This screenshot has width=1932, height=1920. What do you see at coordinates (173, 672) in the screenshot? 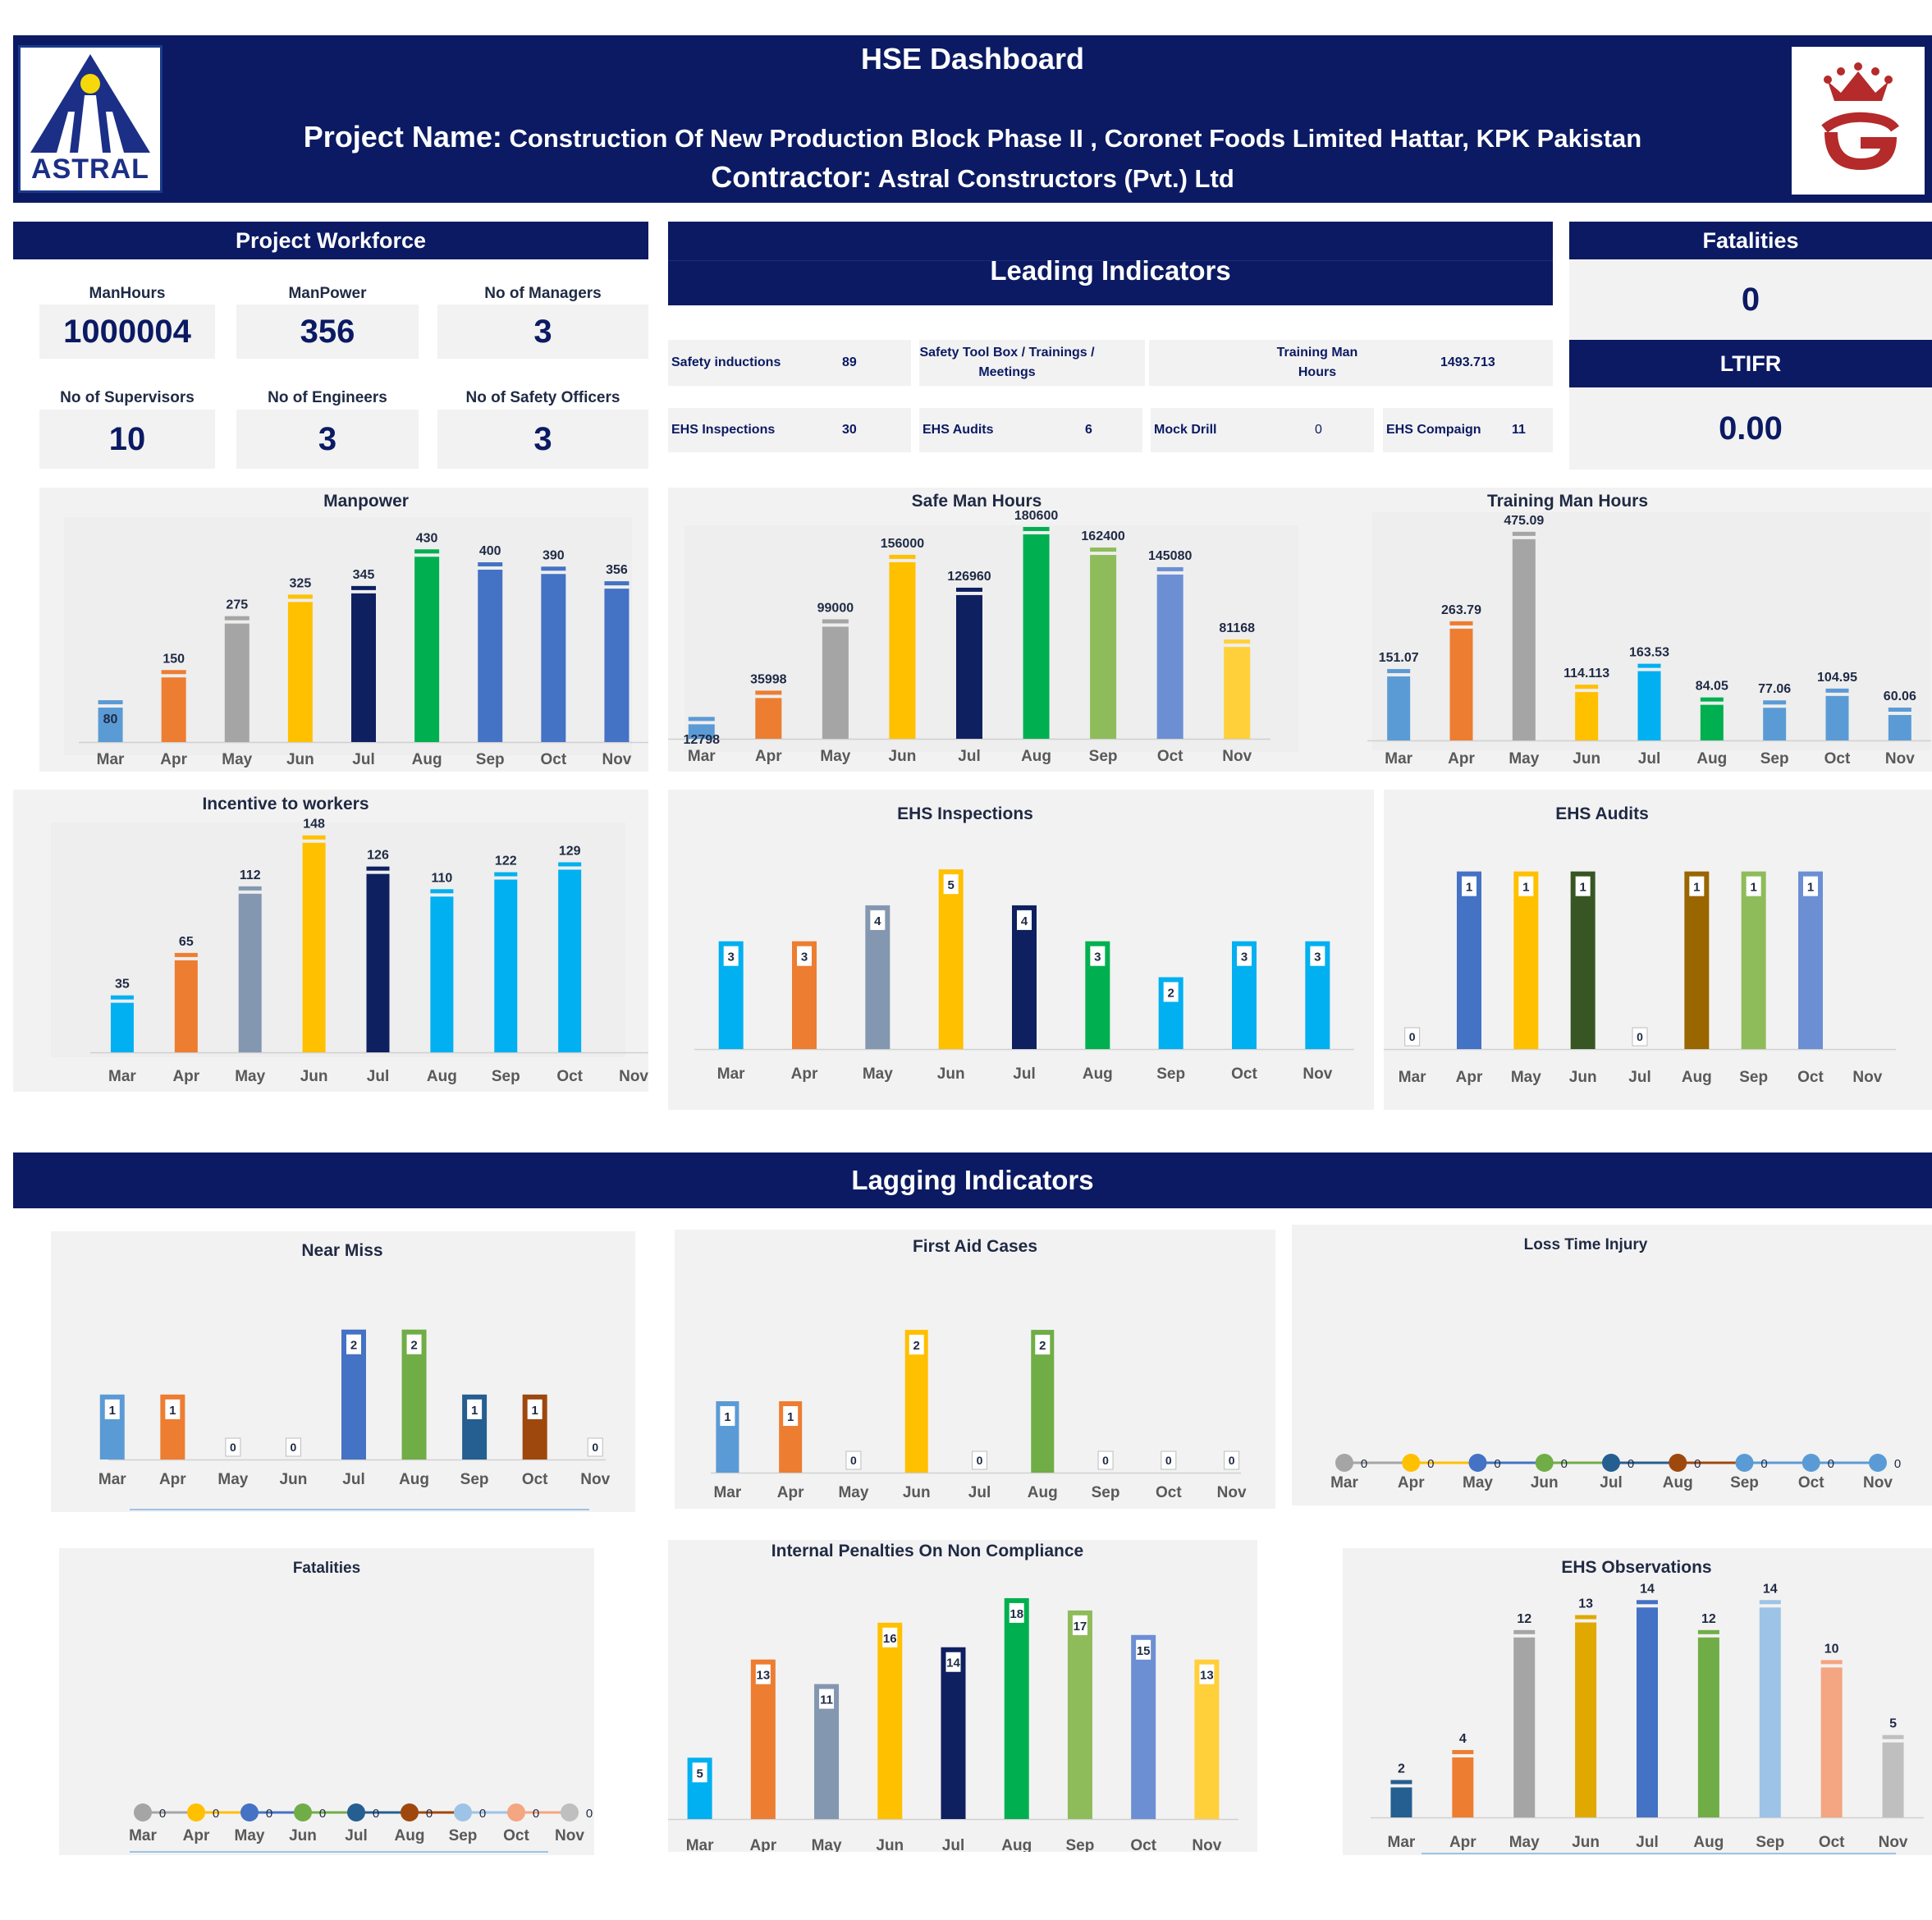
I see `bar-cap-apr` at bounding box center [173, 672].